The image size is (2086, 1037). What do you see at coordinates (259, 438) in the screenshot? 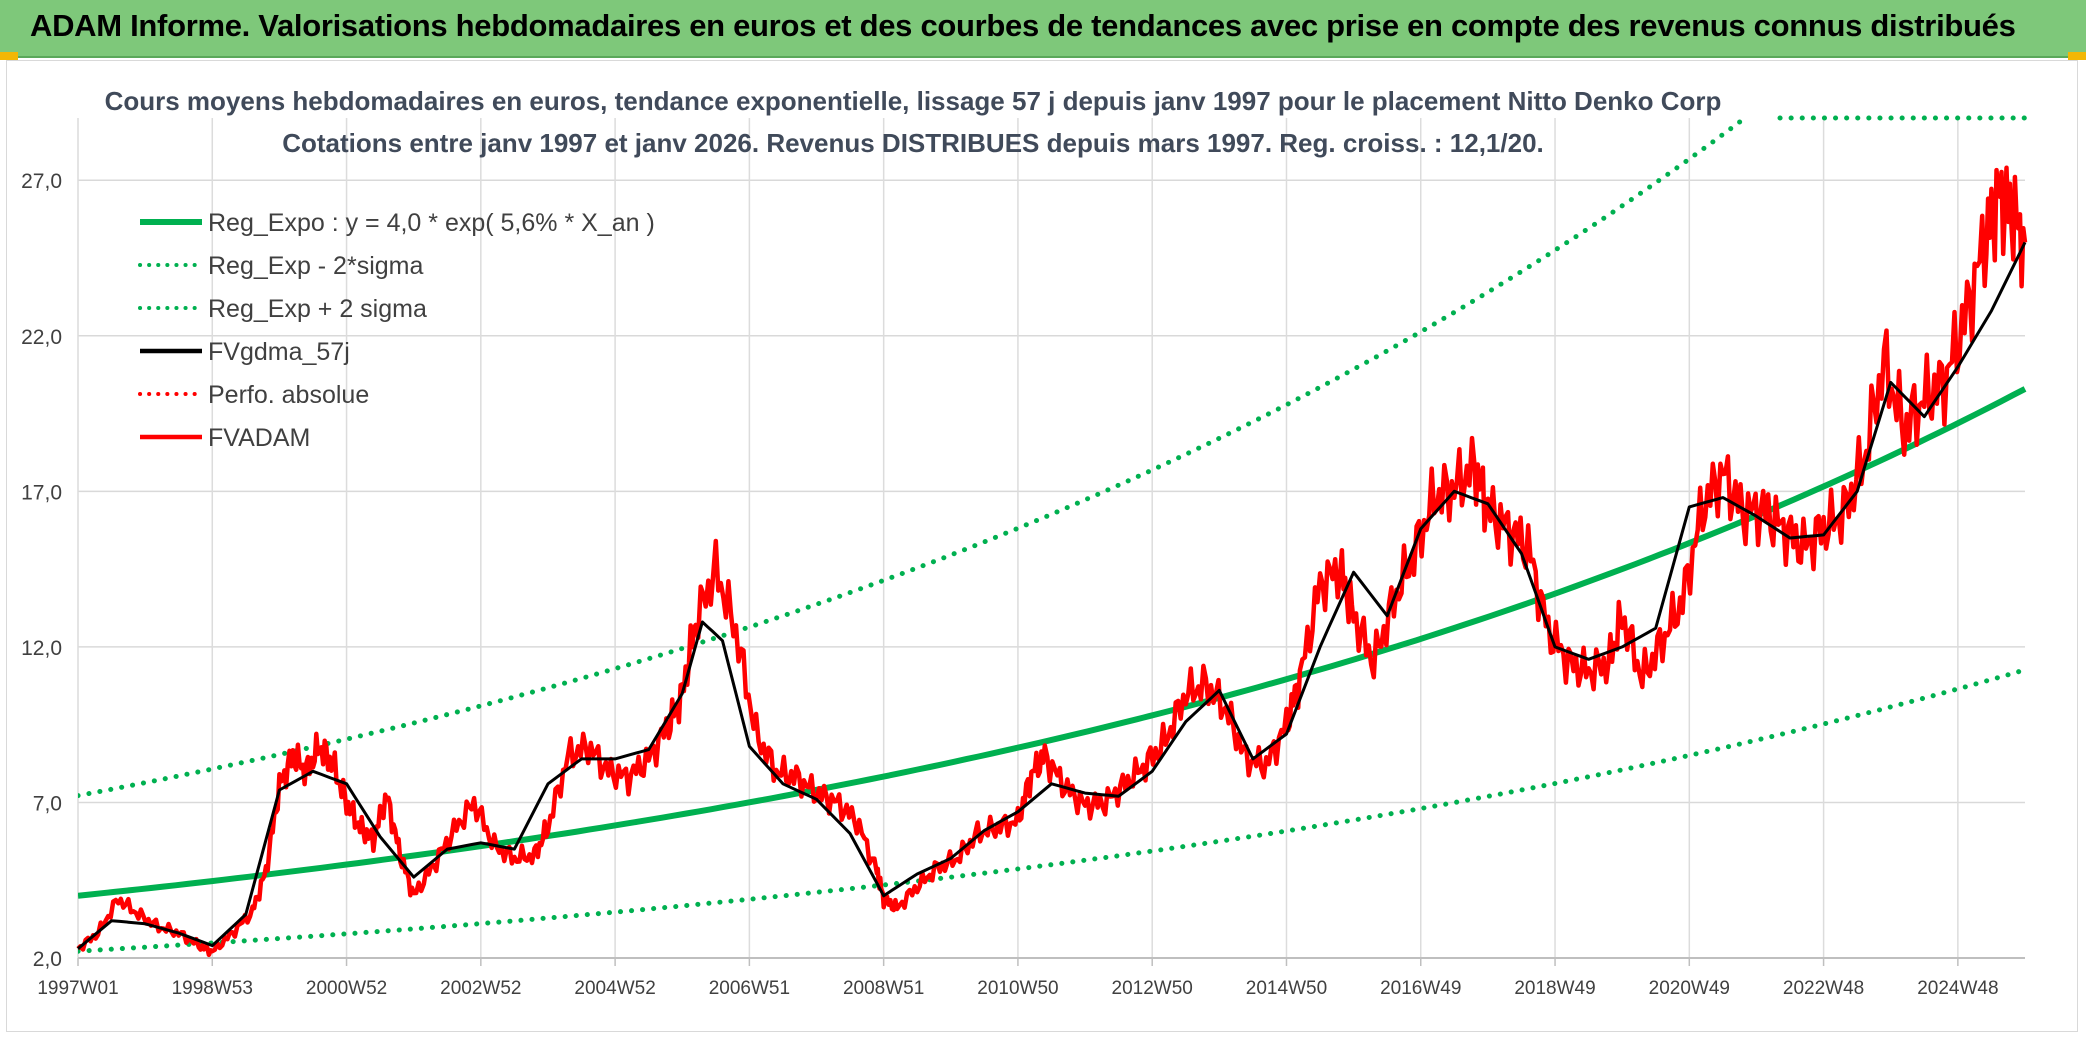
I see `legend-label: FVADAM` at bounding box center [259, 438].